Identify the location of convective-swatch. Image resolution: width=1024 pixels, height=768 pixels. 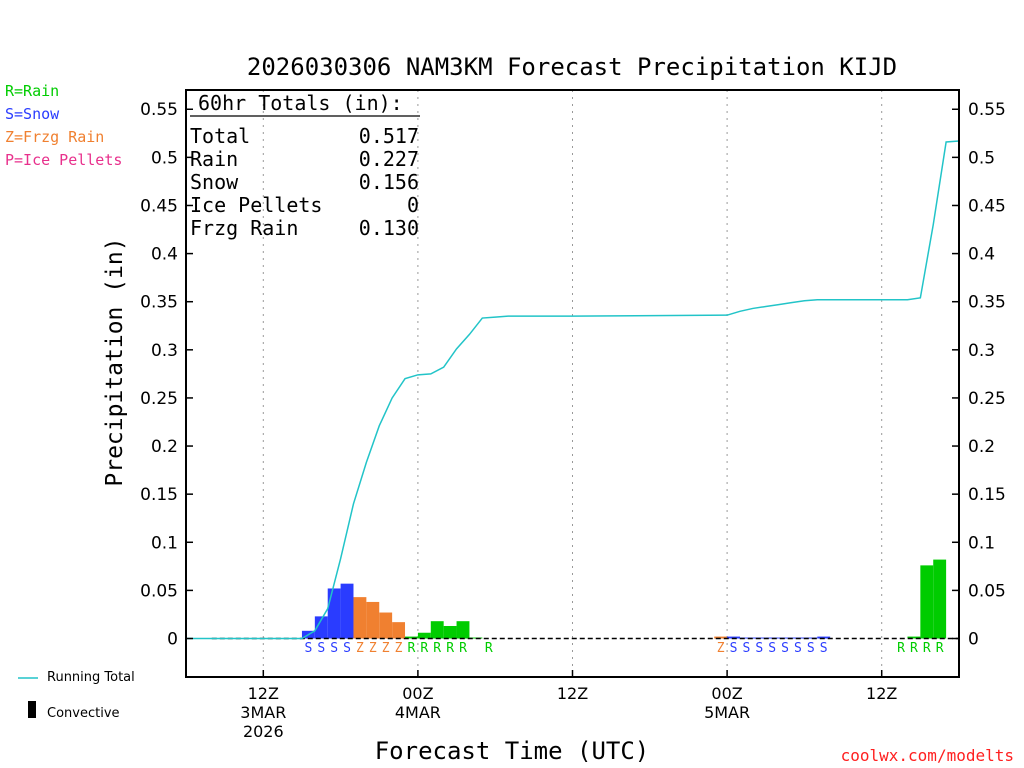
(32, 709).